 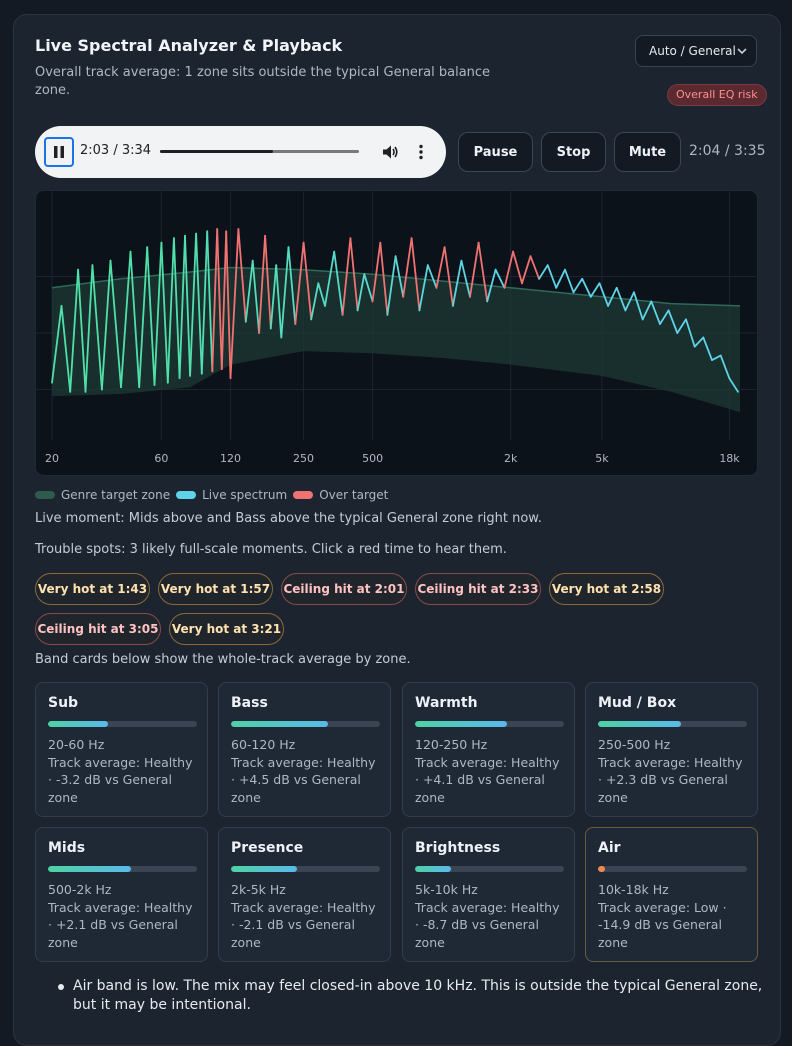 I want to click on play-pause-button, so click(x=59, y=152).